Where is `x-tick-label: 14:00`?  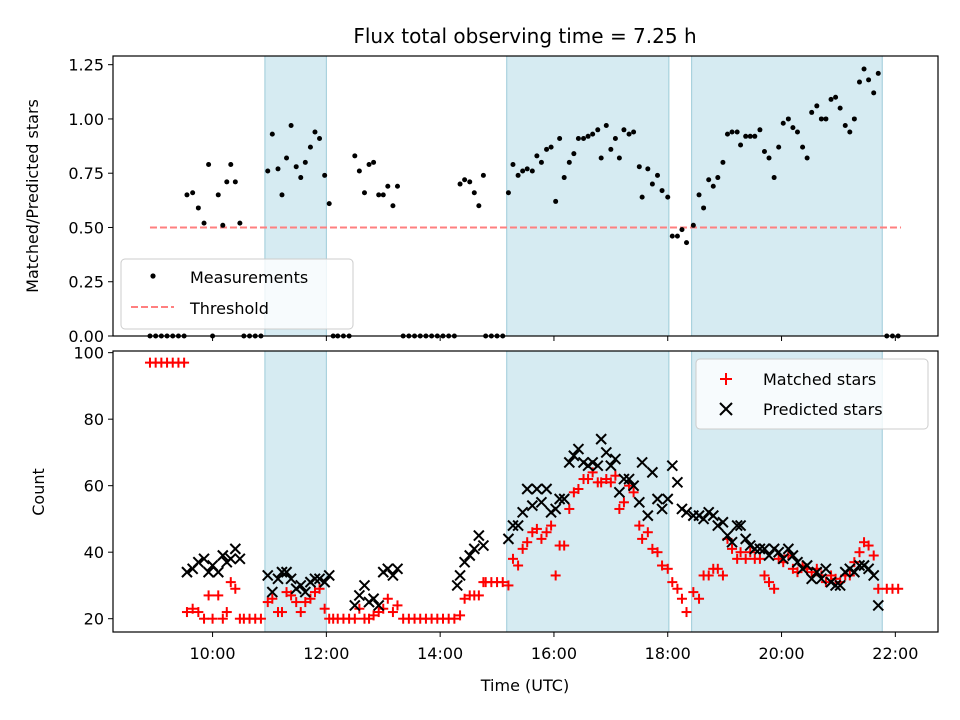
x-tick-label: 14:00 is located at coordinates (440, 653).